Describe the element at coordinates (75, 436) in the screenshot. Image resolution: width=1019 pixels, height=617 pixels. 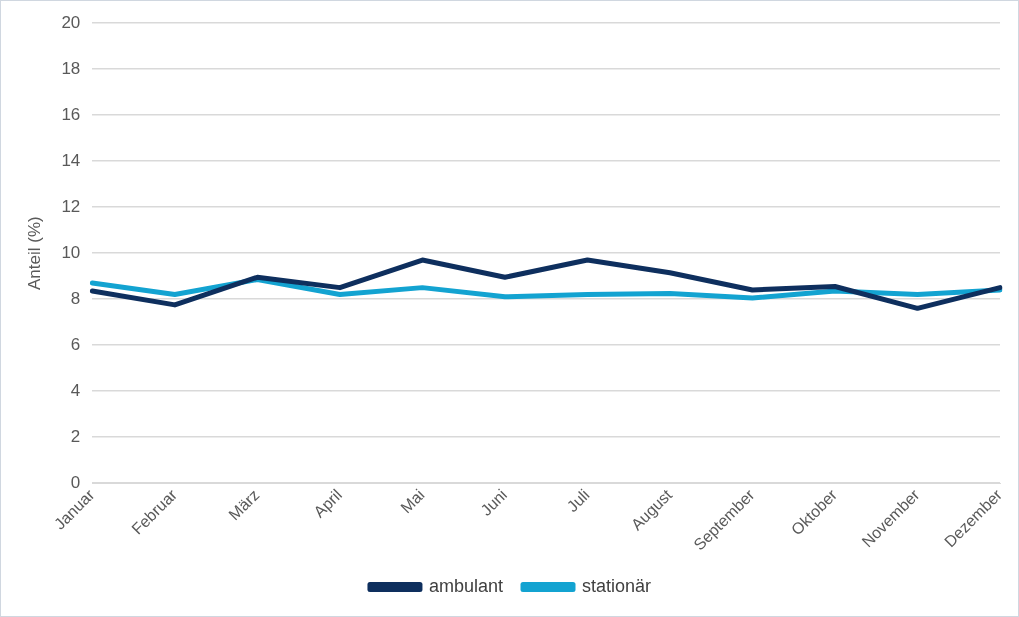
I see `y-tick-label: 2` at that location.